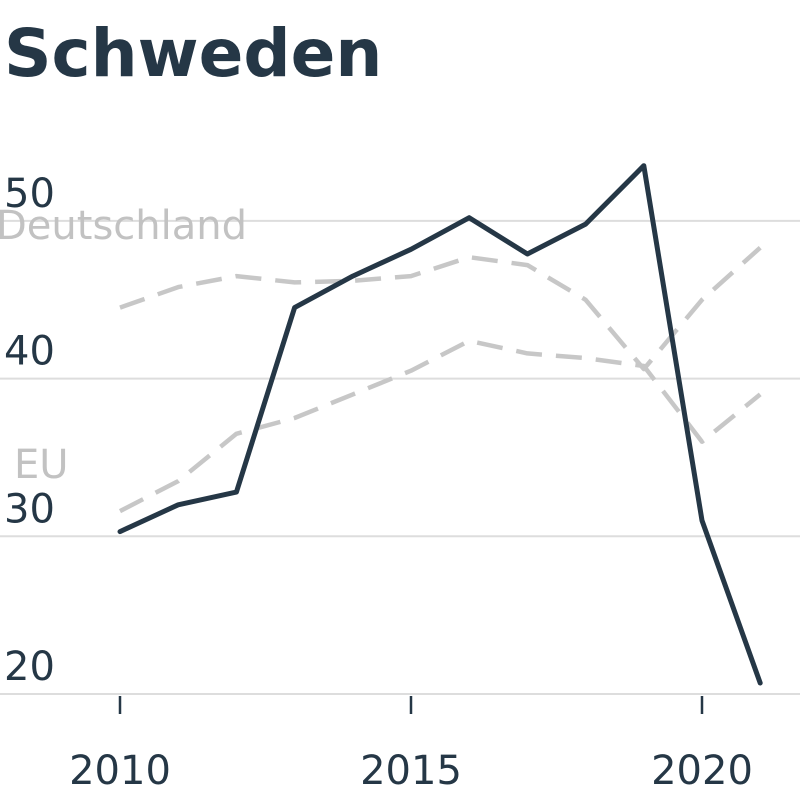 This screenshot has height=800, width=800. What do you see at coordinates (440, 309) in the screenshot?
I see `series-line-deutschland` at bounding box center [440, 309].